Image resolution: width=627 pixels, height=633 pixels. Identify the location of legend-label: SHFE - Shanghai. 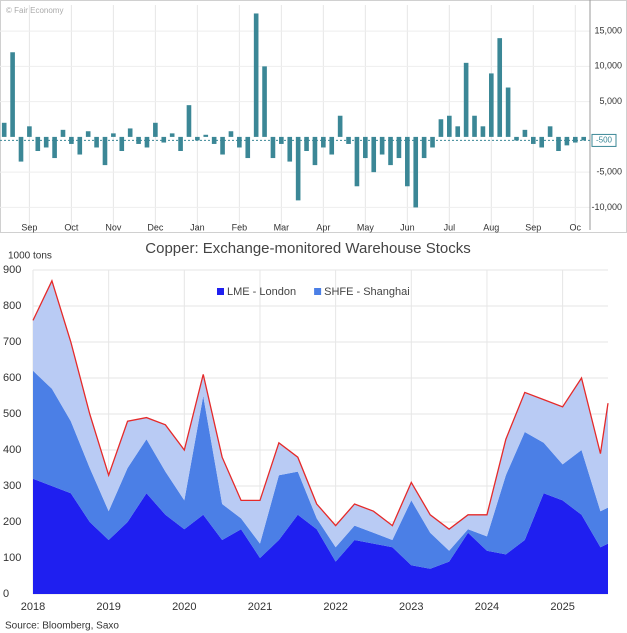
(367, 292).